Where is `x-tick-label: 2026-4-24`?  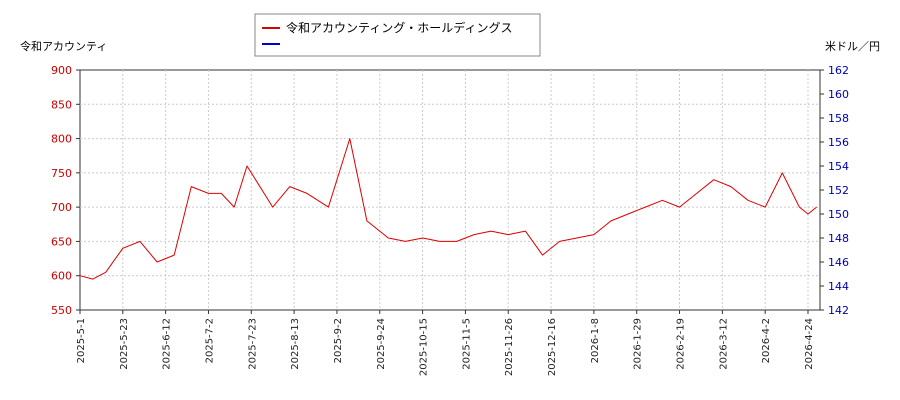
x-tick-label: 2026-4-24 is located at coordinates (809, 344).